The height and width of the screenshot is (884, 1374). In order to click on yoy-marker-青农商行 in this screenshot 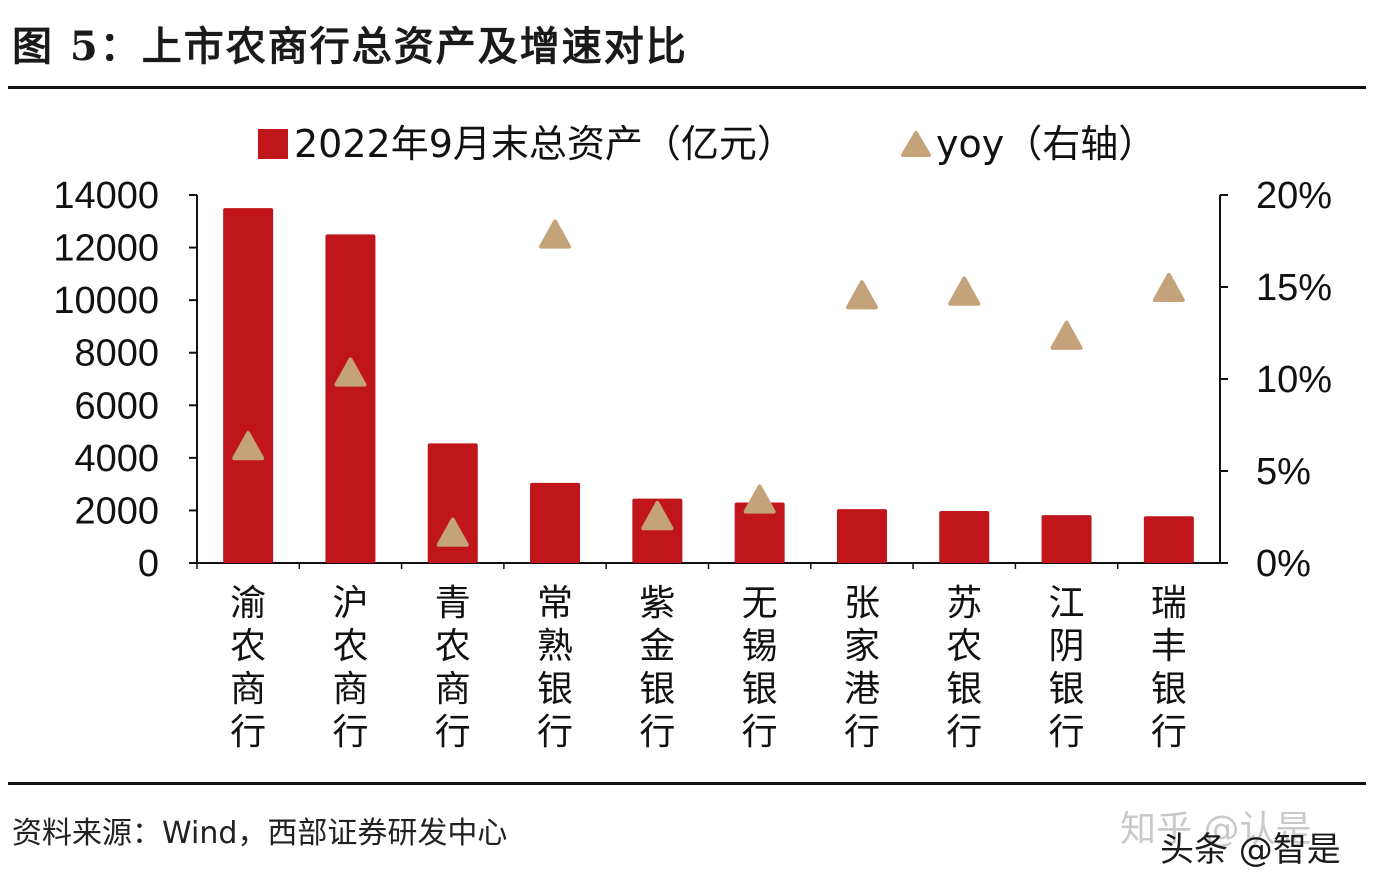, I will do `click(452, 532)`.